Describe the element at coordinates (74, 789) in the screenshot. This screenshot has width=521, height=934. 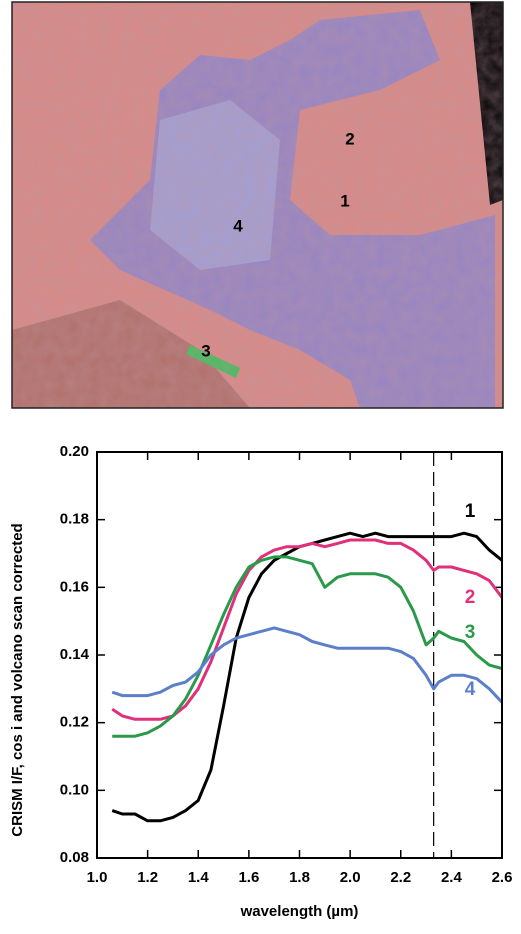
I see `y-tick-label: 0.10` at that location.